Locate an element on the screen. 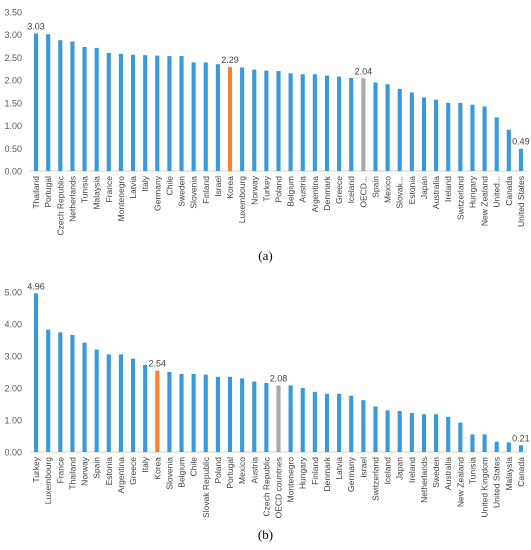 This screenshot has width=531, height=550. bar-portugal is located at coordinates (230, 414).